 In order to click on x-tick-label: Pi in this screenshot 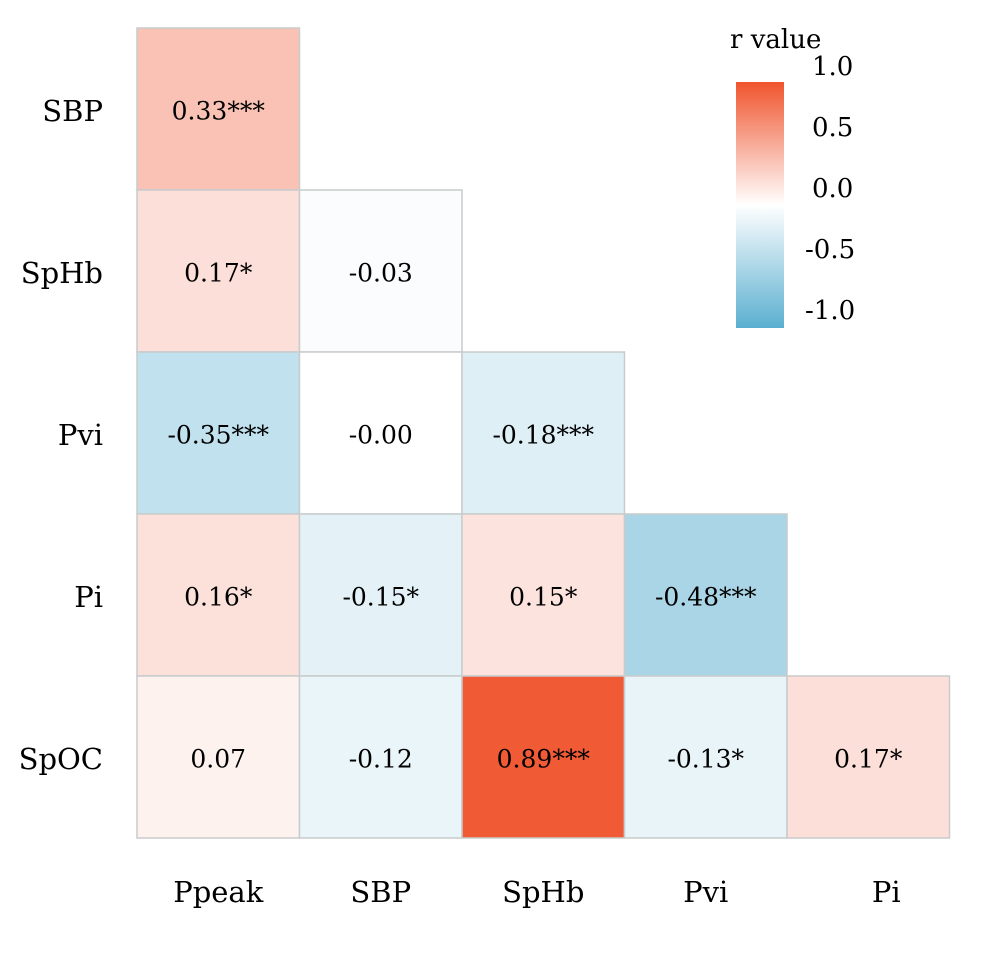, I will do `click(886, 892)`.